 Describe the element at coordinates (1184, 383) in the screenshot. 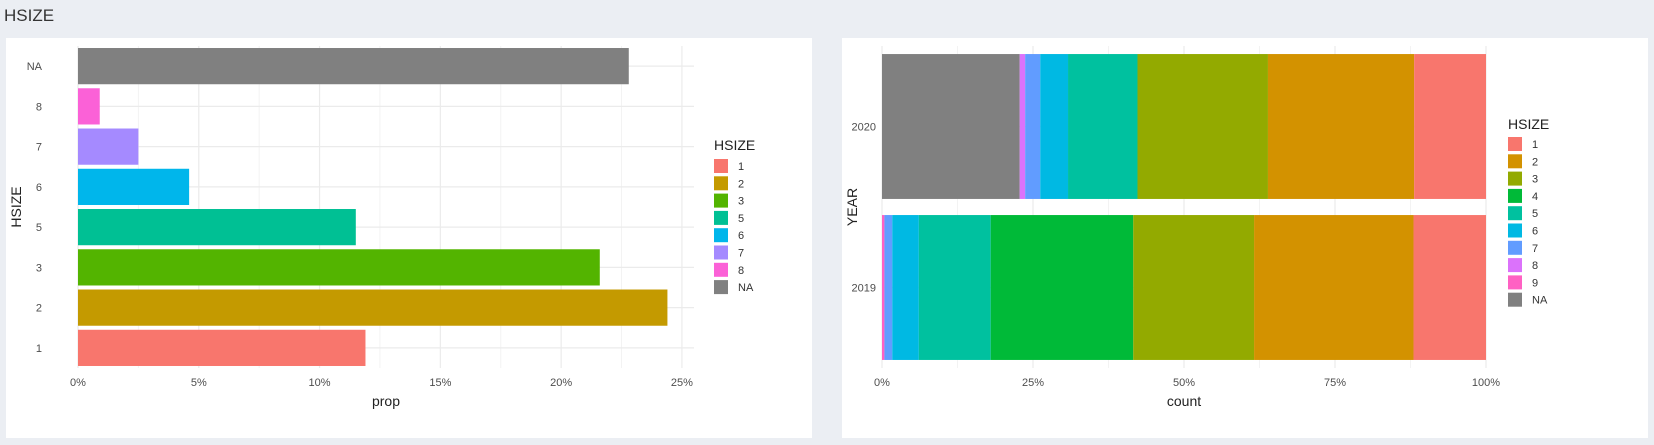

I see `x-tick-label: 50%` at that location.